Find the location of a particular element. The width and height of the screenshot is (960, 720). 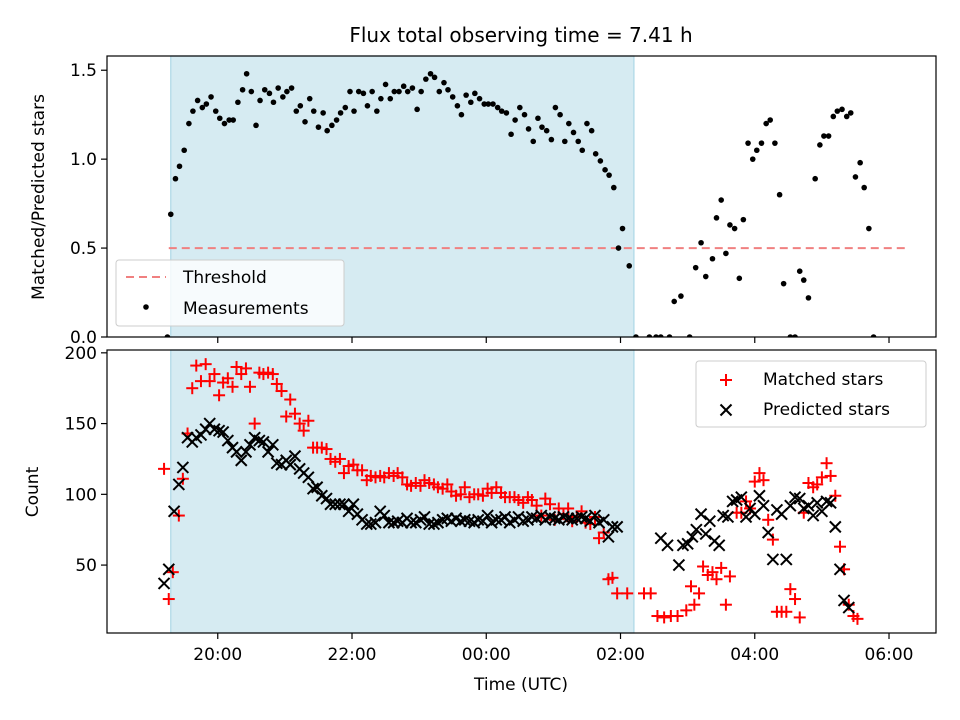

x-tick-label: 06:00 is located at coordinates (889, 655).